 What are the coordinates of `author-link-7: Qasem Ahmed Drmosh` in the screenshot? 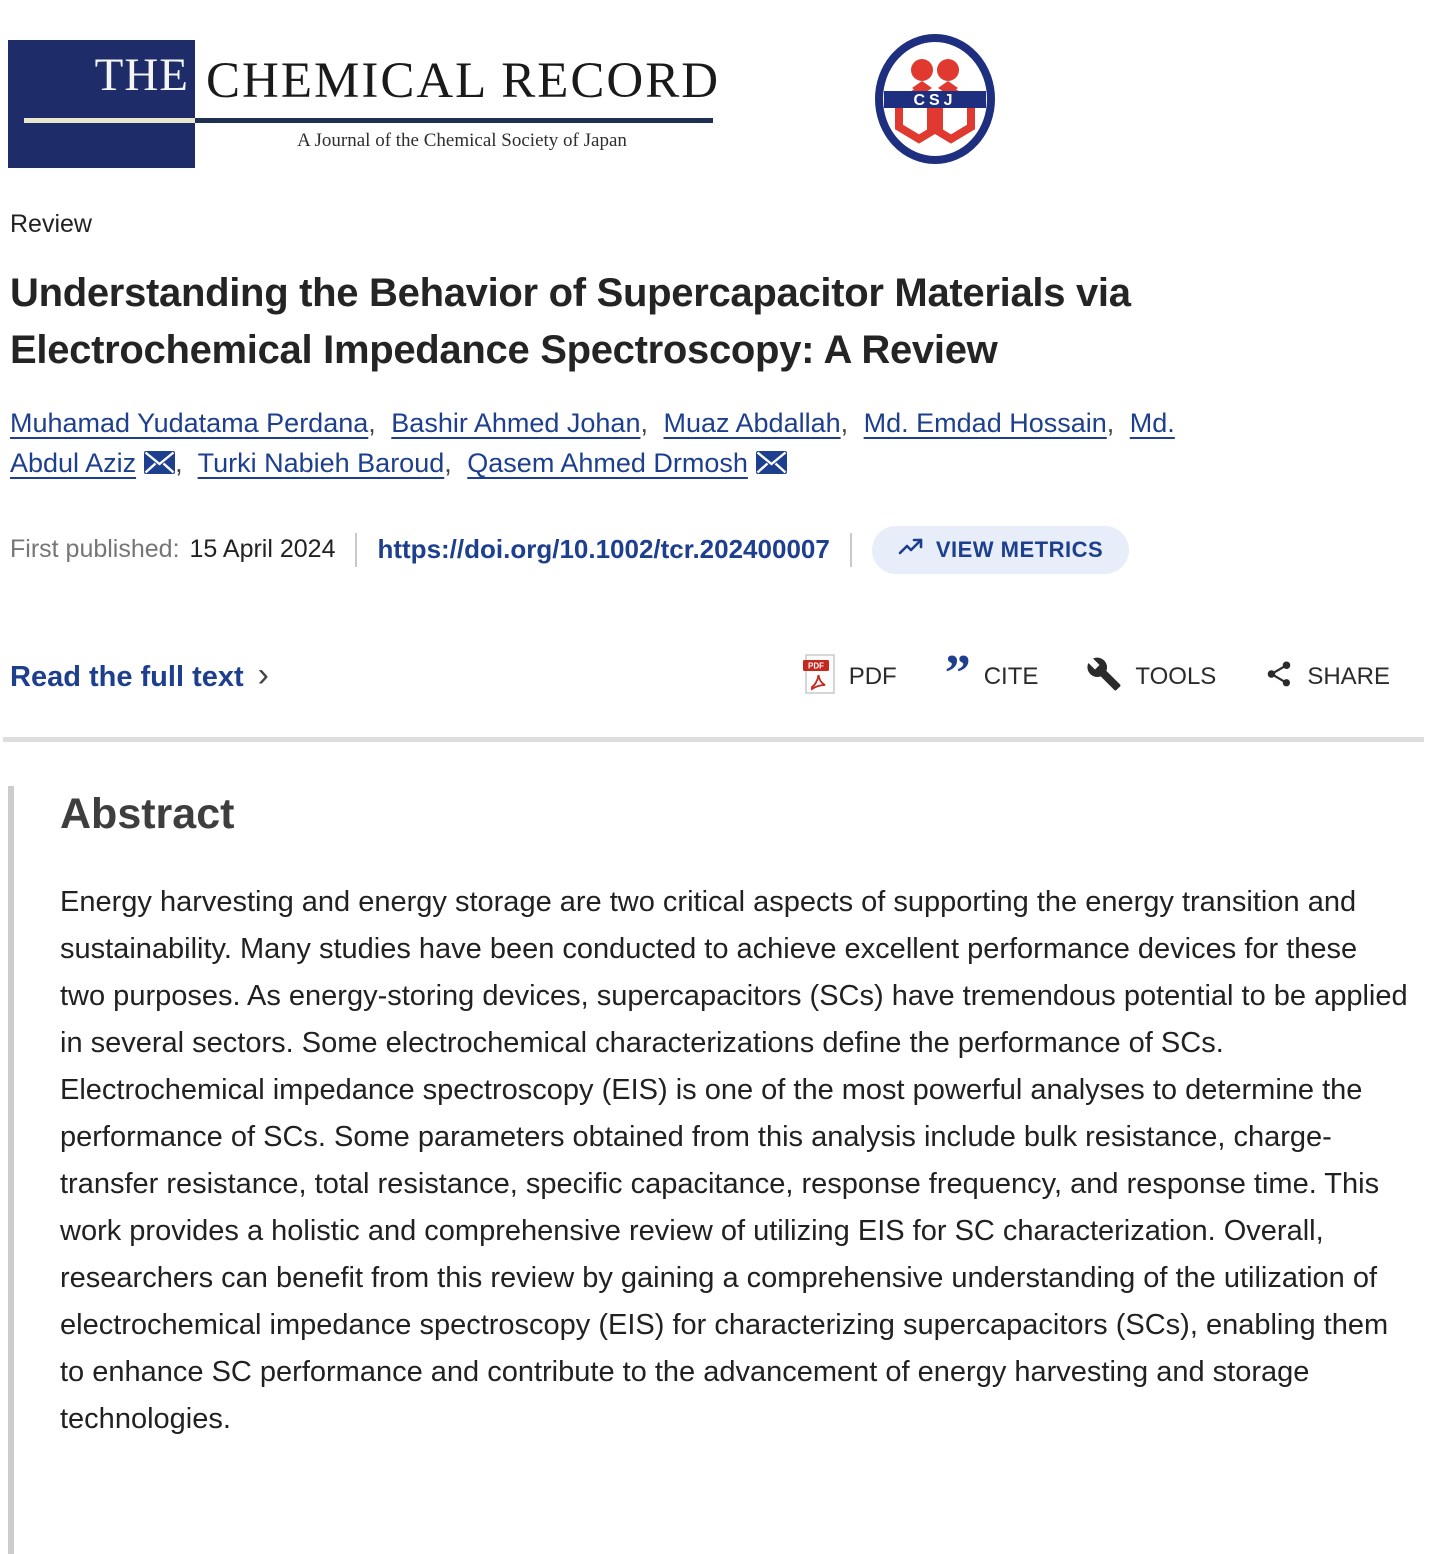 It's located at (607, 463).